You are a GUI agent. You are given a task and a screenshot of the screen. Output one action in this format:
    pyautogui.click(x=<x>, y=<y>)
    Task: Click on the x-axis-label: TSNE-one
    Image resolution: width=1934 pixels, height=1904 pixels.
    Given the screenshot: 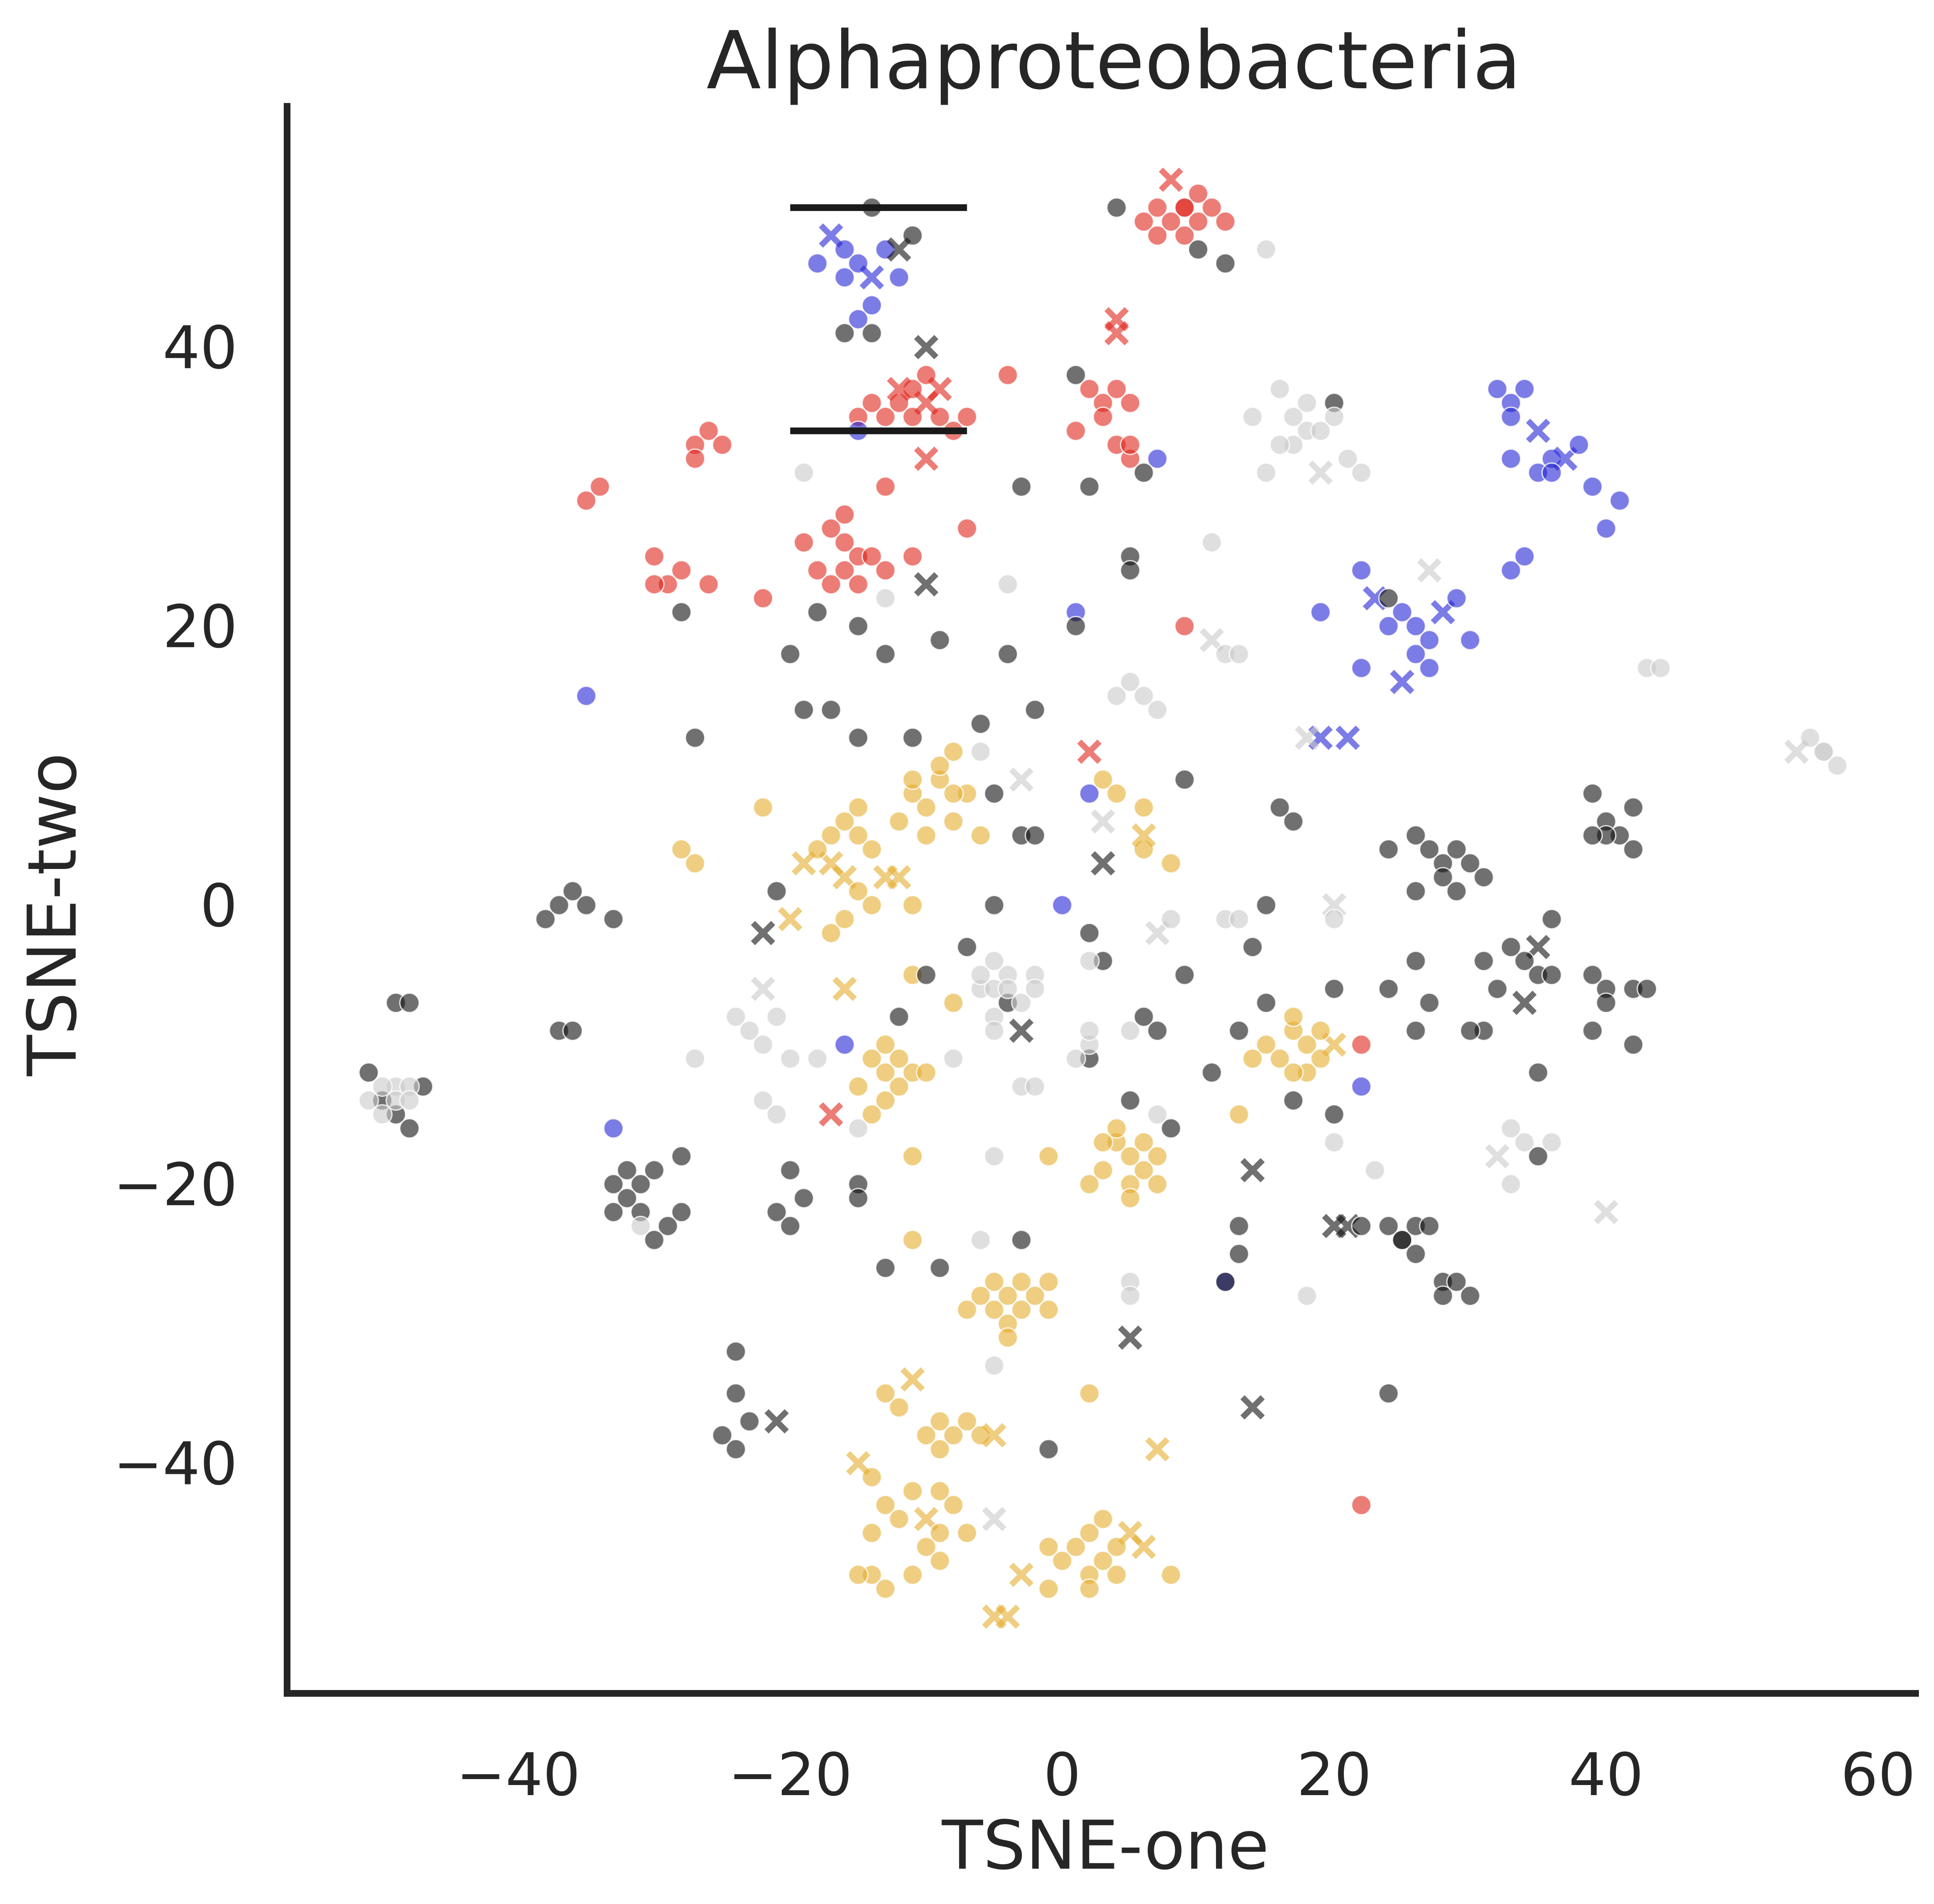 What is the action you would take?
    pyautogui.click(x=1105, y=1846)
    